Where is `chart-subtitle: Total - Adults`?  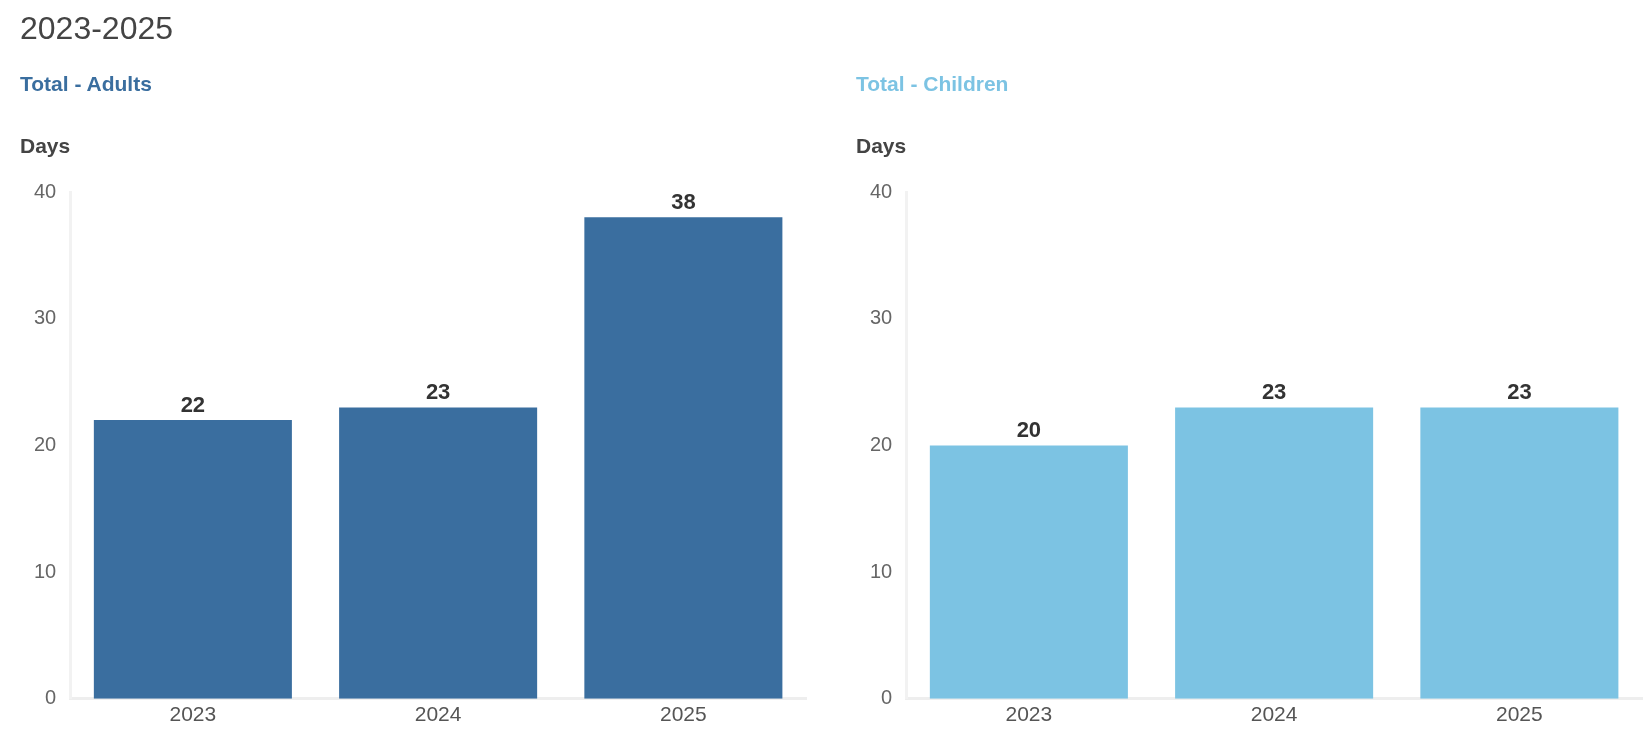
chart-subtitle: Total - Adults is located at coordinates (86, 84).